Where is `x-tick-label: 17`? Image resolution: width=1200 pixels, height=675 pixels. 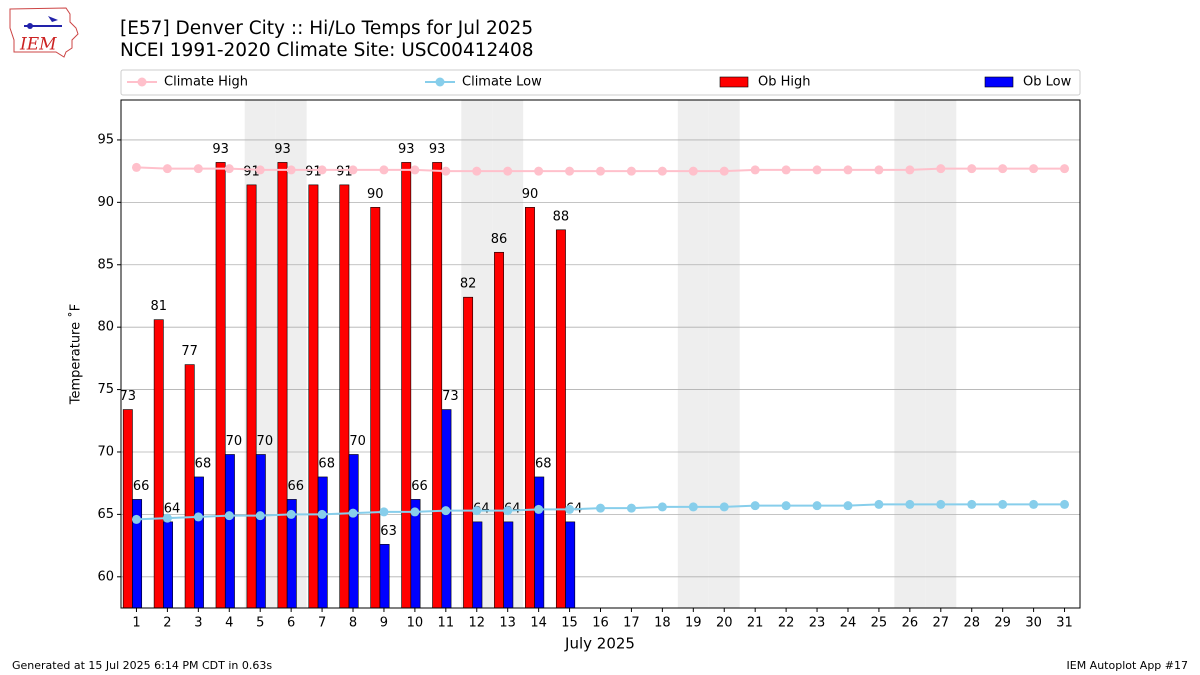 x-tick-label: 17 is located at coordinates (631, 623).